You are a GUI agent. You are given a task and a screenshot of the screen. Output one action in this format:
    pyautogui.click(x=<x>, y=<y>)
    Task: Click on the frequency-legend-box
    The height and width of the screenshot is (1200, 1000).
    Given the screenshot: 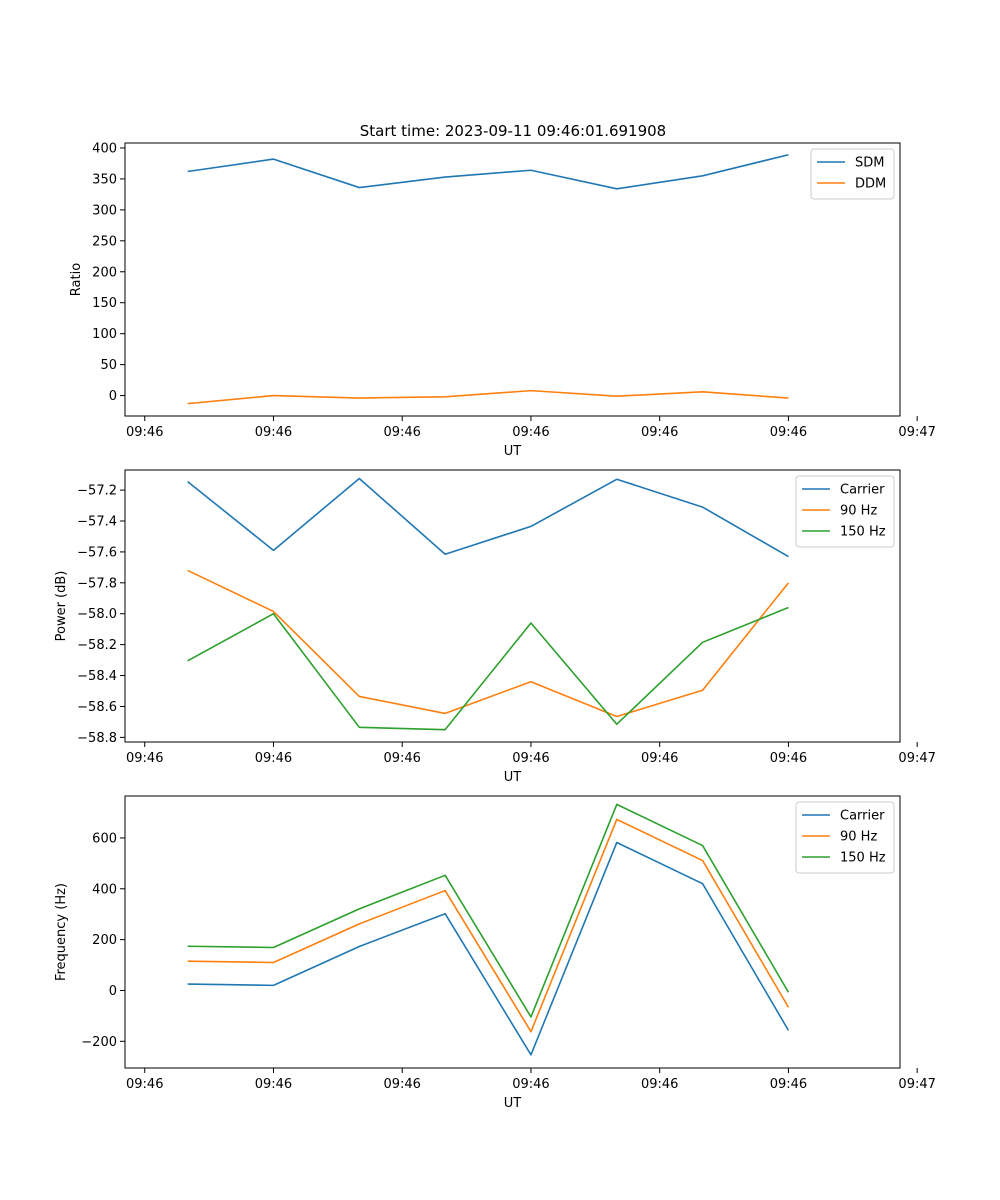 What is the action you would take?
    pyautogui.click(x=845, y=837)
    